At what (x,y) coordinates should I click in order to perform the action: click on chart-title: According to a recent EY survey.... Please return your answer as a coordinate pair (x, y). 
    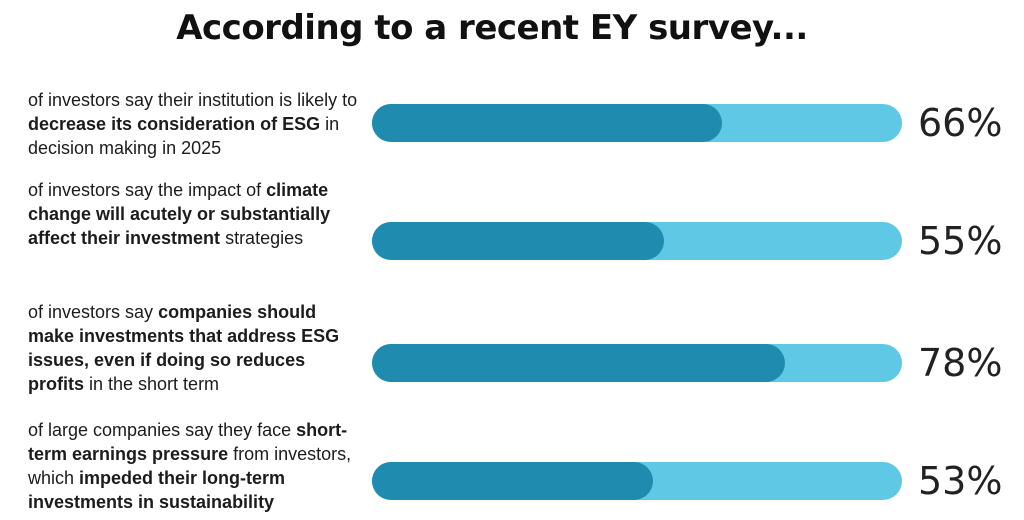
    Looking at the image, I should click on (492, 28).